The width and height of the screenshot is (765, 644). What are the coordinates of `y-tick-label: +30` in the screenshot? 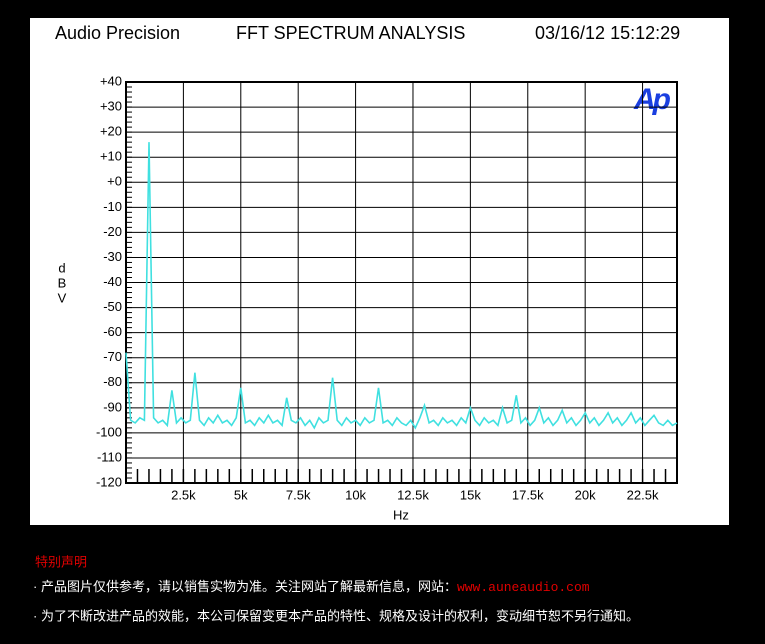 It's located at (111, 106).